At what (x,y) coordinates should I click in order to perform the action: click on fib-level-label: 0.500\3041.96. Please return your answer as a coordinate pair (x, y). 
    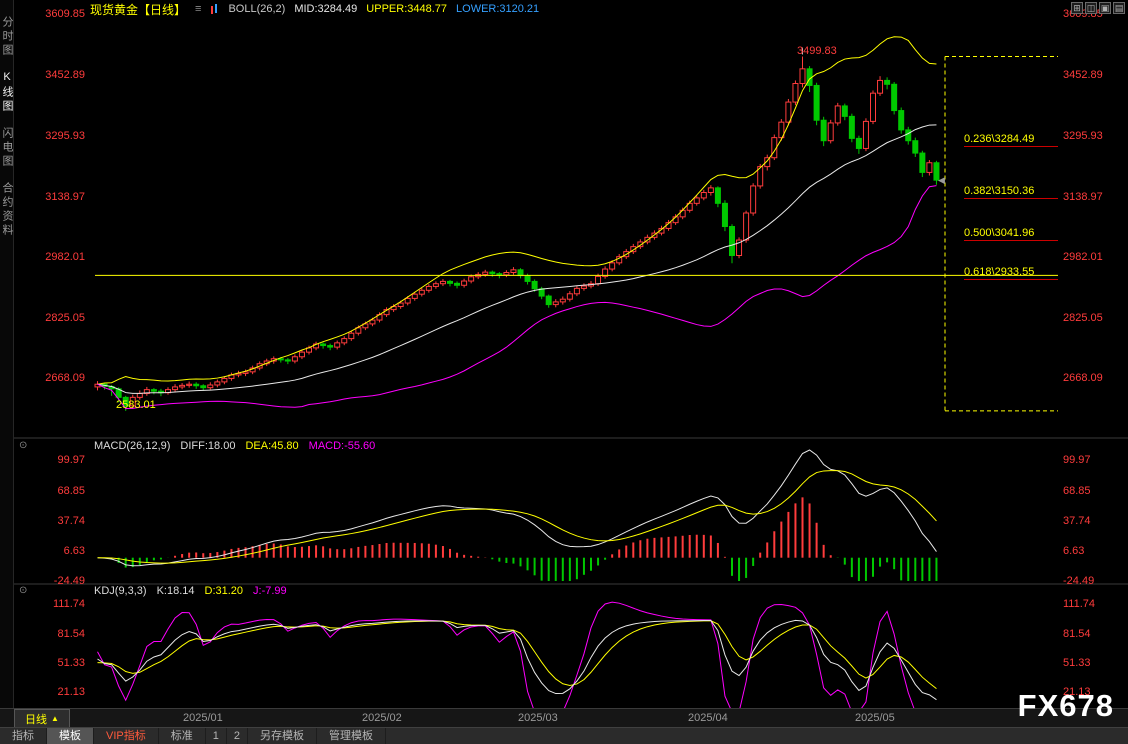
    Looking at the image, I should click on (1011, 234).